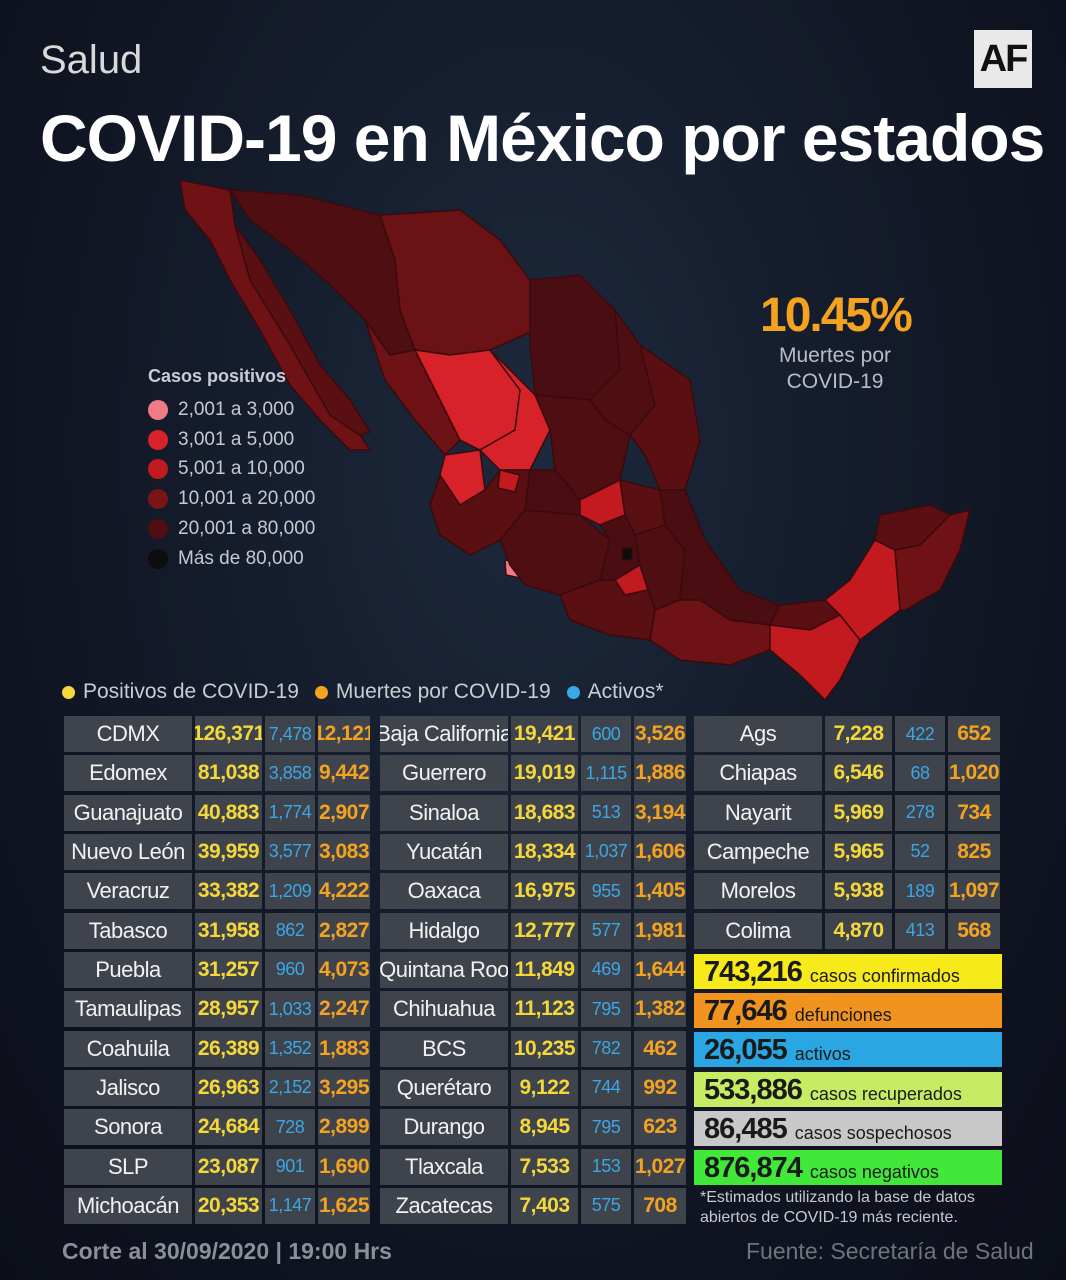 The height and width of the screenshot is (1280, 1066). What do you see at coordinates (68, 692) in the screenshot?
I see `yellow-dot-icon` at bounding box center [68, 692].